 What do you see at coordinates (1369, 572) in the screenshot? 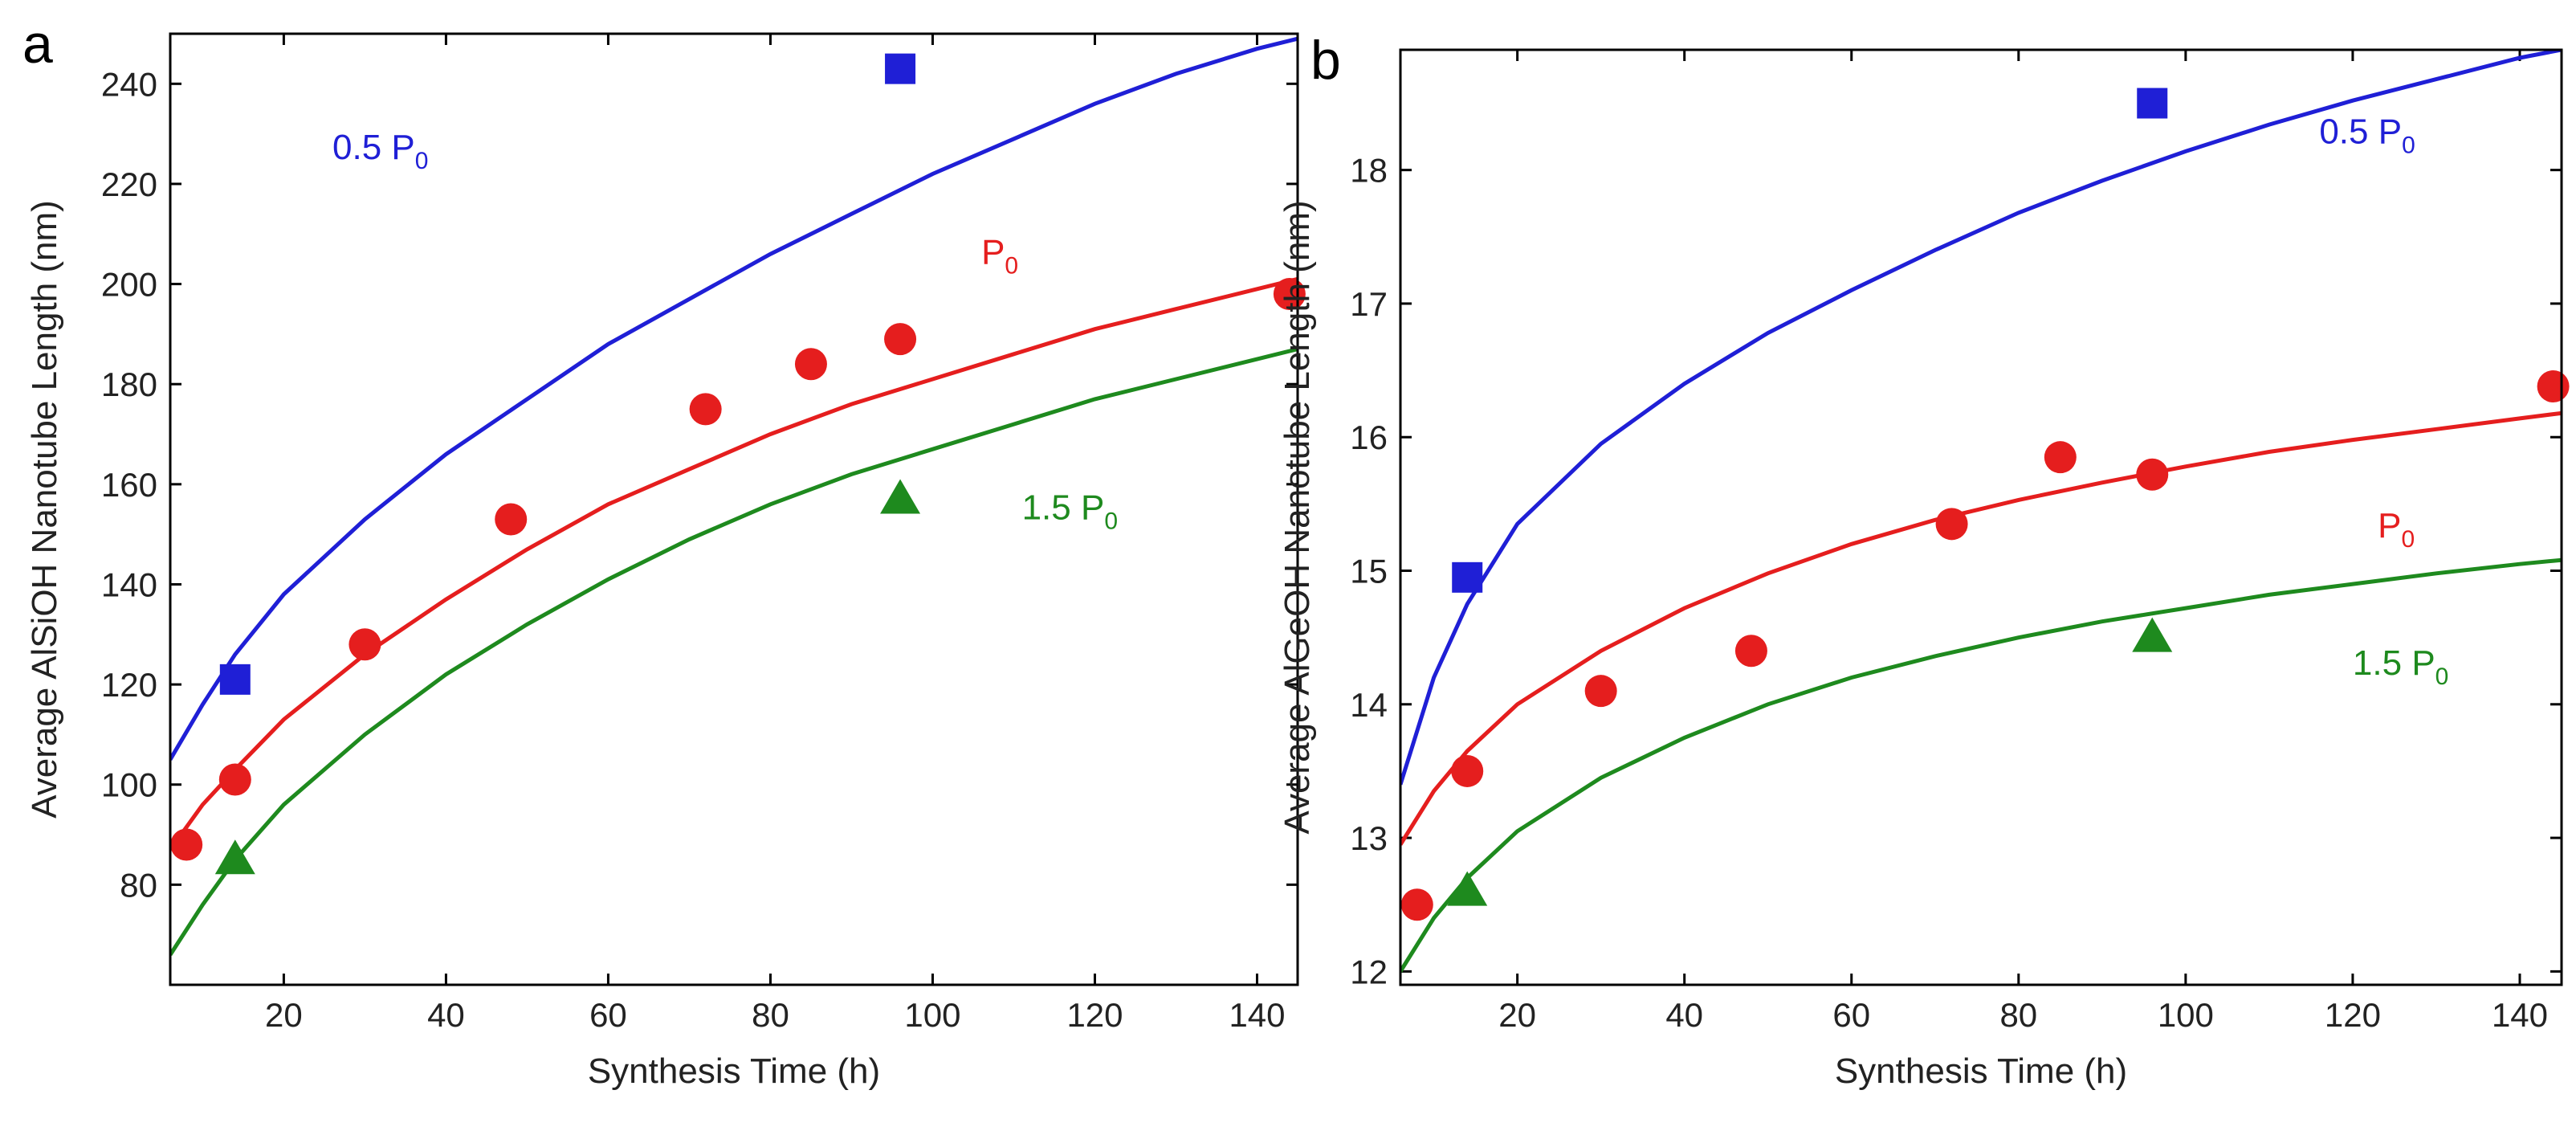
I see `y-tick-label: 15` at bounding box center [1369, 572].